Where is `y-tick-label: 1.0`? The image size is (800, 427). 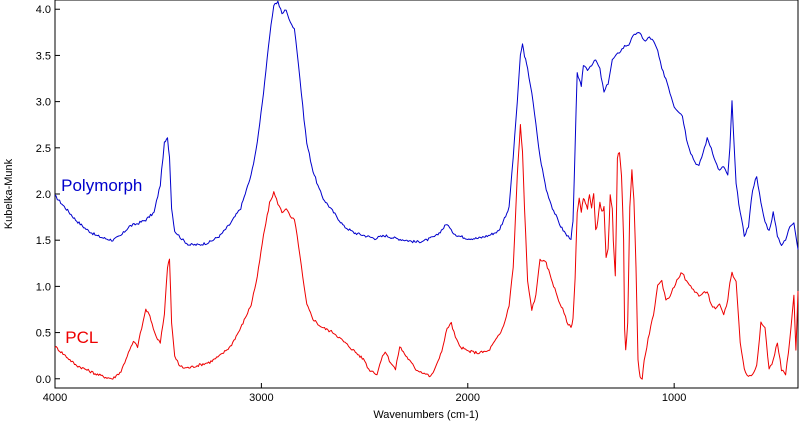
y-tick-label: 1.0 is located at coordinates (43, 287).